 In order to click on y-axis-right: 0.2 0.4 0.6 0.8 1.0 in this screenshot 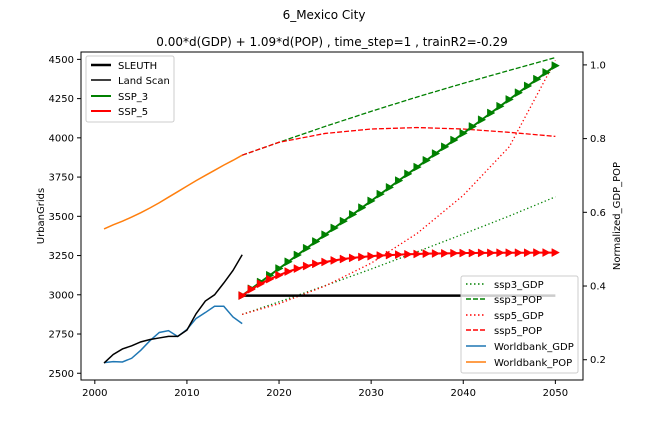, I will do `click(594, 213)`.